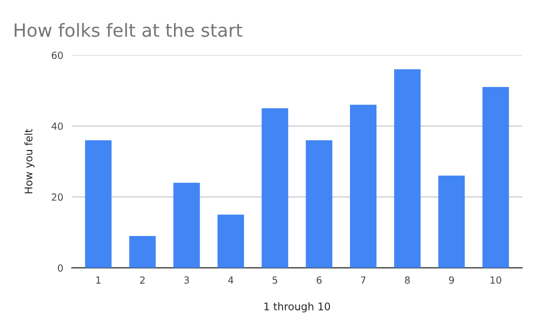 The image size is (540, 334). Describe the element at coordinates (142, 280) in the screenshot. I see `x-tick-label: 2` at that location.